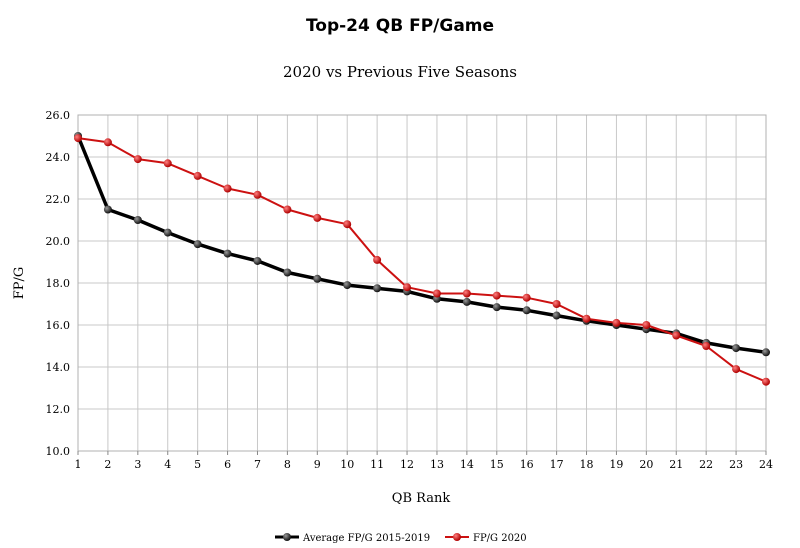  Describe the element at coordinates (58, 283) in the screenshot. I see `y-tick-label: 18.0` at that location.